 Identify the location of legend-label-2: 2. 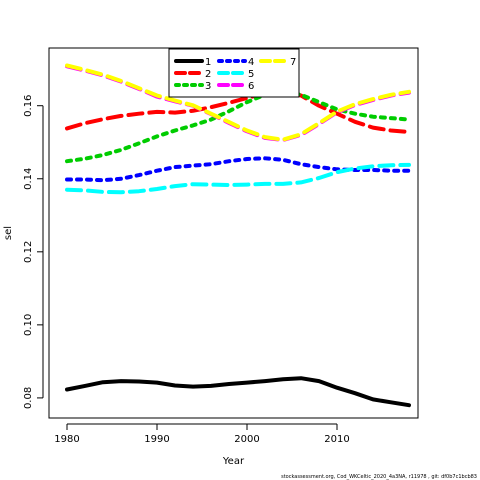
(208, 74).